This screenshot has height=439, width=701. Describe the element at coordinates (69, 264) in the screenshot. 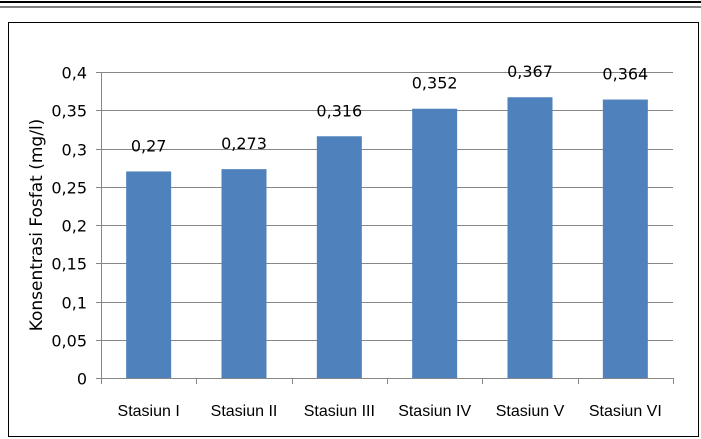

I see `y-tick-label: 0,15` at that location.